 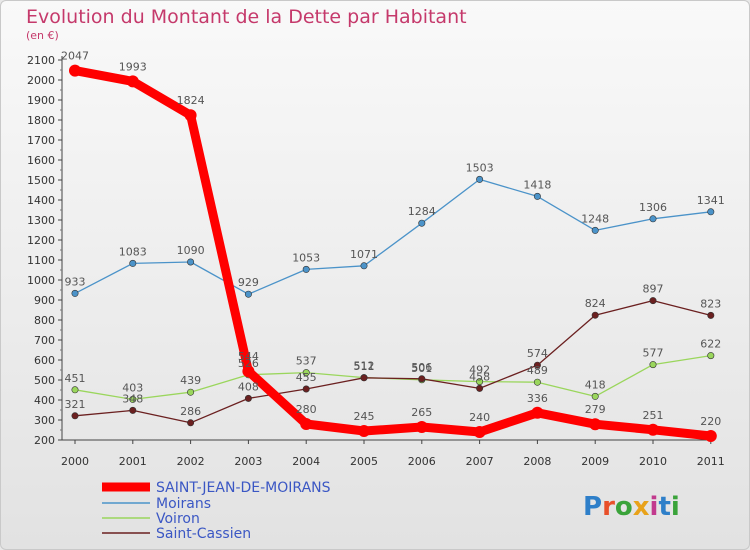 What do you see at coordinates (306, 461) in the screenshot?
I see `x-tick-label: 2004` at bounding box center [306, 461].